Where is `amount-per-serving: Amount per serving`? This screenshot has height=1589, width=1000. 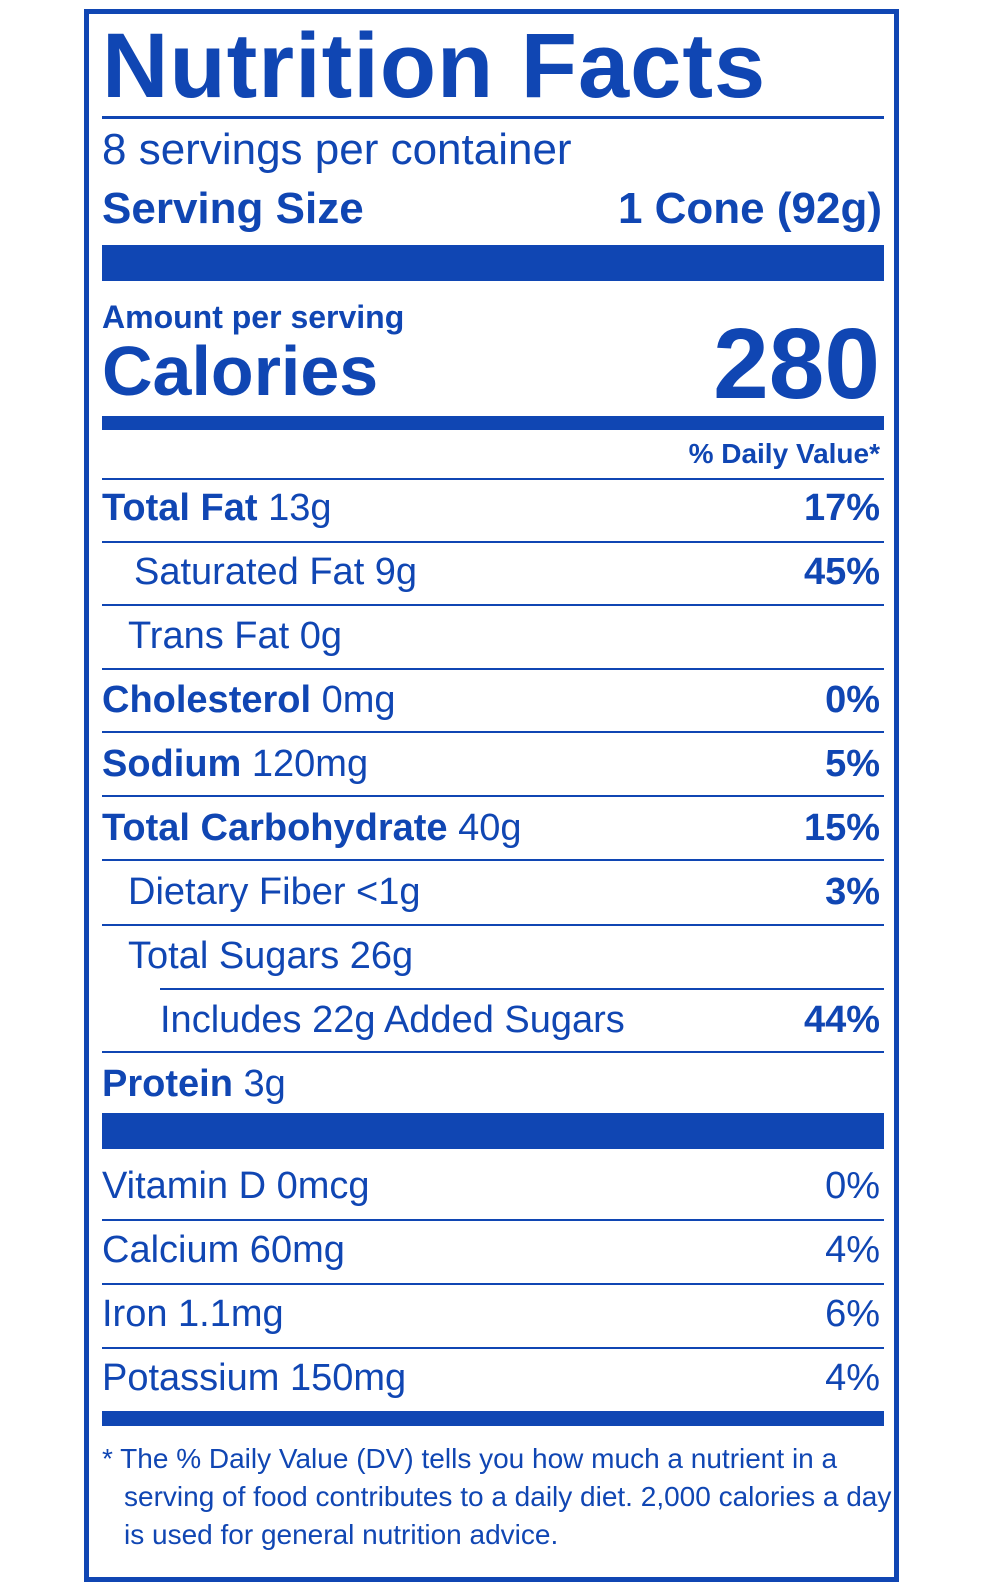
amount-per-serving: Amount per serving is located at coordinates (253, 317).